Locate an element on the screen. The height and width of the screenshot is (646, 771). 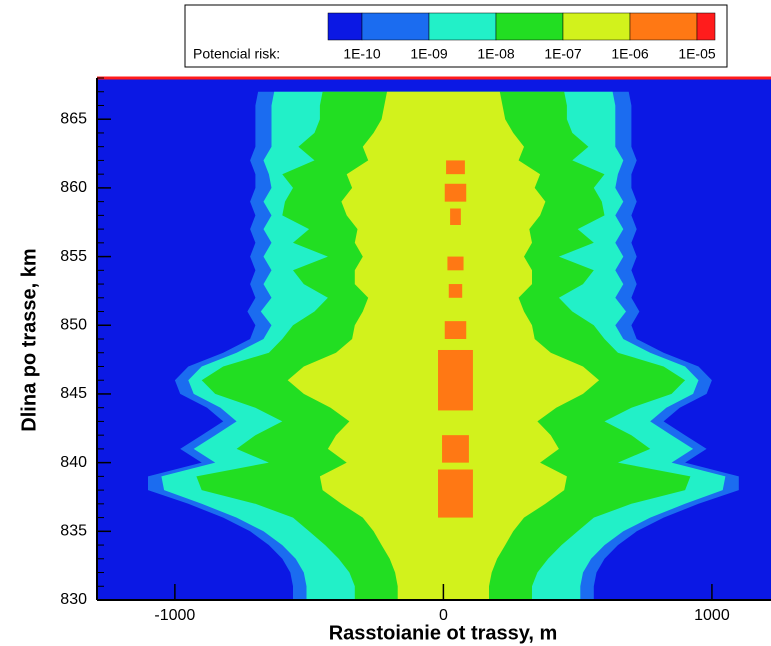
legend-label: 1E-08 is located at coordinates (496, 54).